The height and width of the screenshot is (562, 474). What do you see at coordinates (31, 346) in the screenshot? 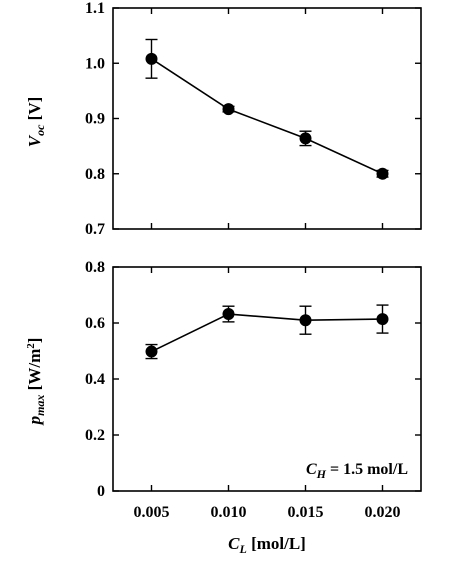
I see `y-axis-label-sup: 2` at bounding box center [31, 346].